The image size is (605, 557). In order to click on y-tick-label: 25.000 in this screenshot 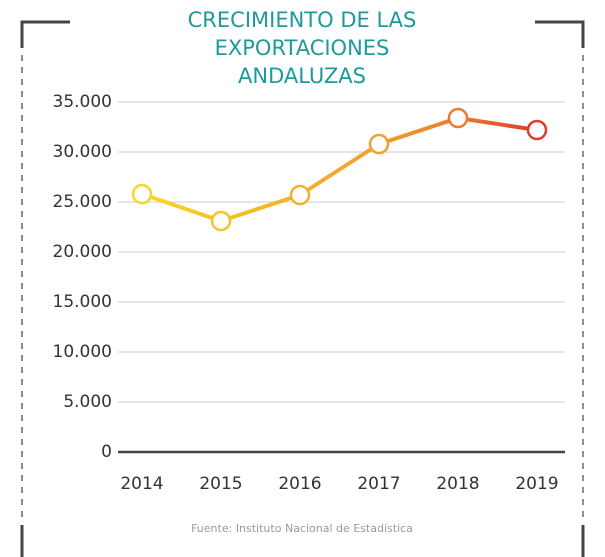, I will do `click(82, 202)`.